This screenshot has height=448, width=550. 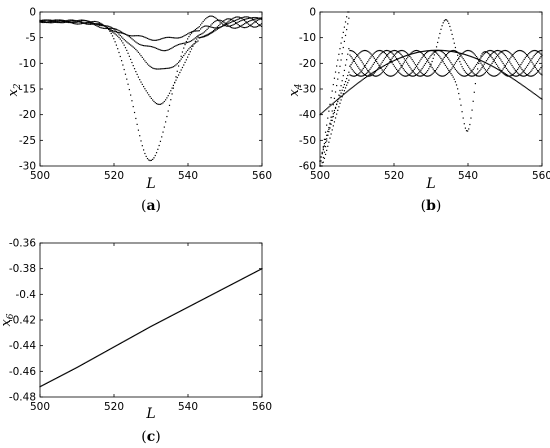 What do you see at coordinates (114, 176) in the screenshot?
I see `x-tick-label: 520` at bounding box center [114, 176].